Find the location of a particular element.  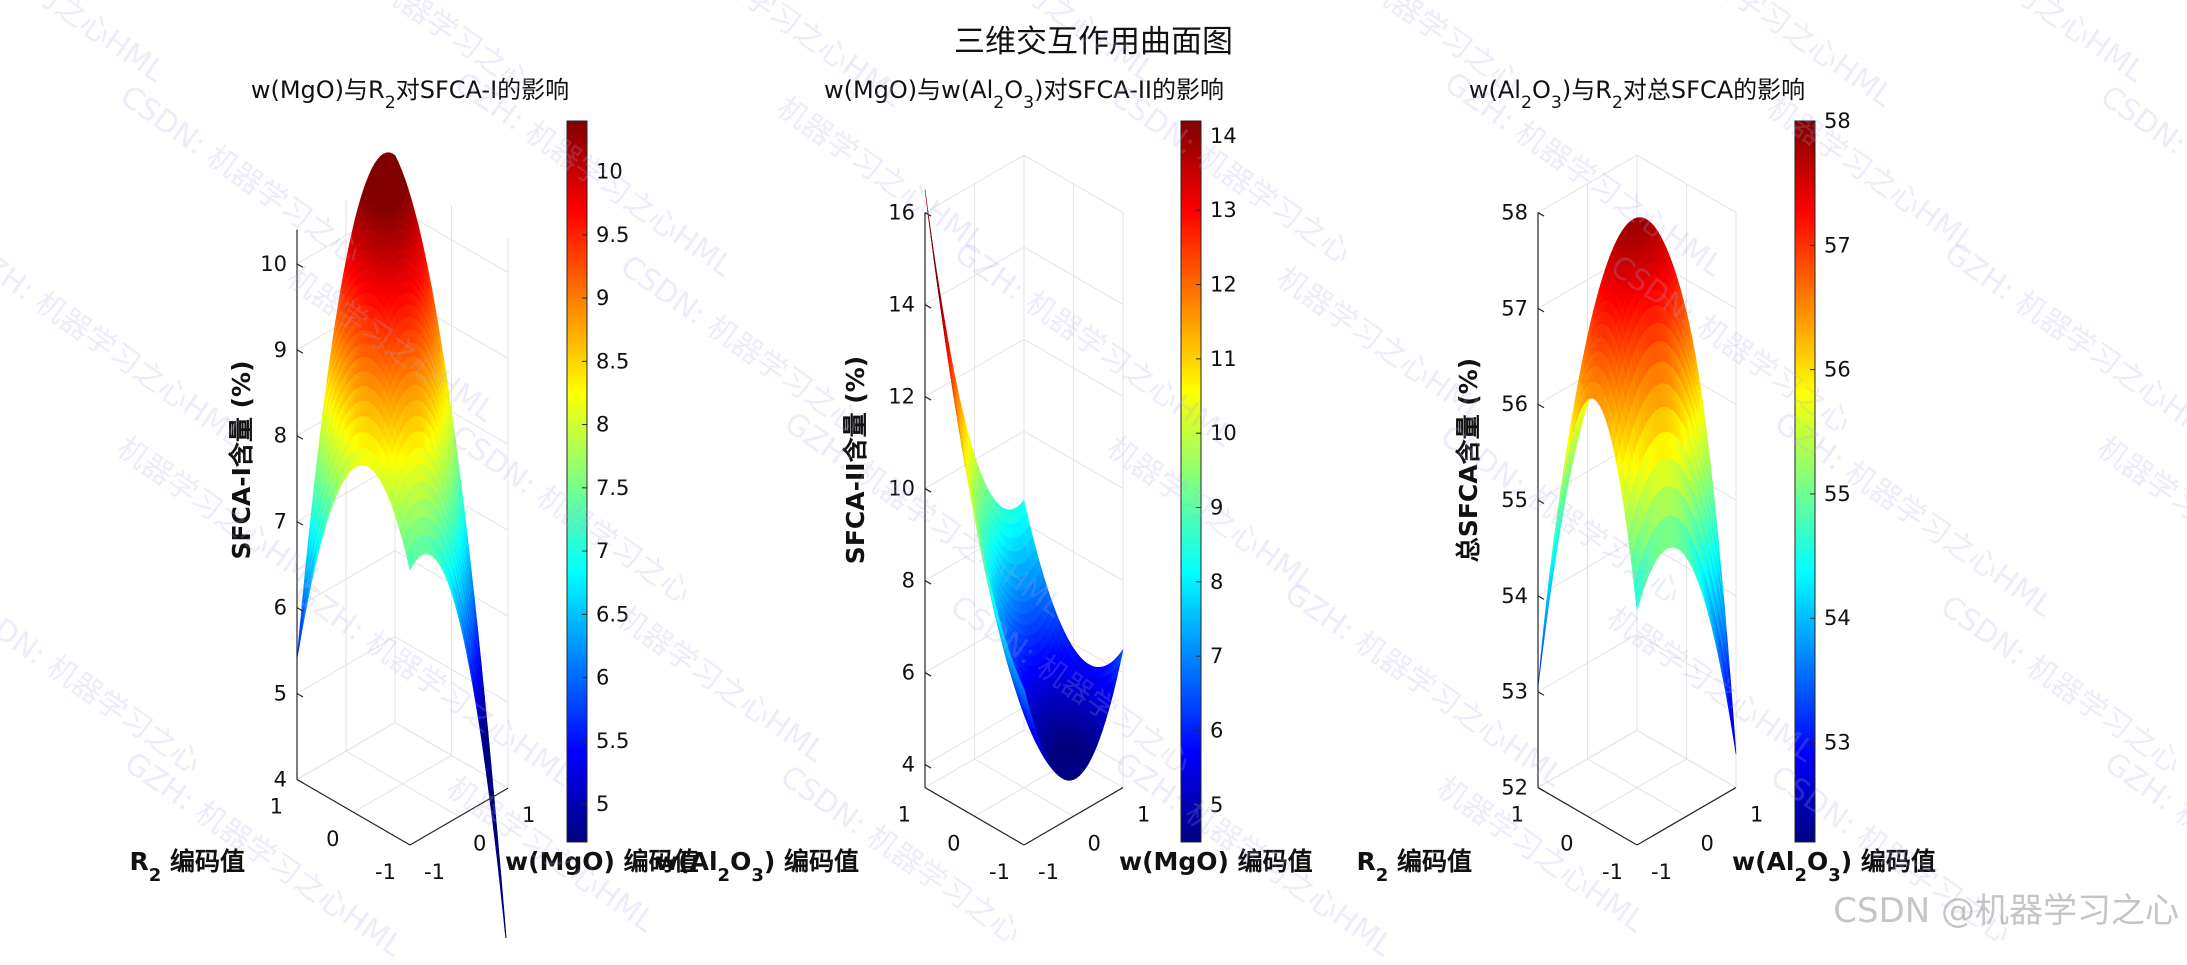

z-tick-label: 56 is located at coordinates (1514, 404).